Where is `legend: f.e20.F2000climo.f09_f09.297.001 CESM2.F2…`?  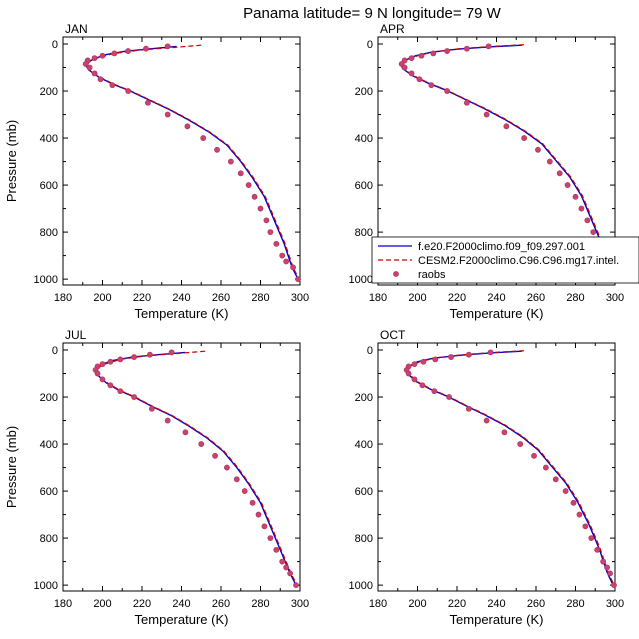 legend: f.e20.F2000climo.f09_f09.297.001 CESM2.F2… is located at coordinates (505, 260).